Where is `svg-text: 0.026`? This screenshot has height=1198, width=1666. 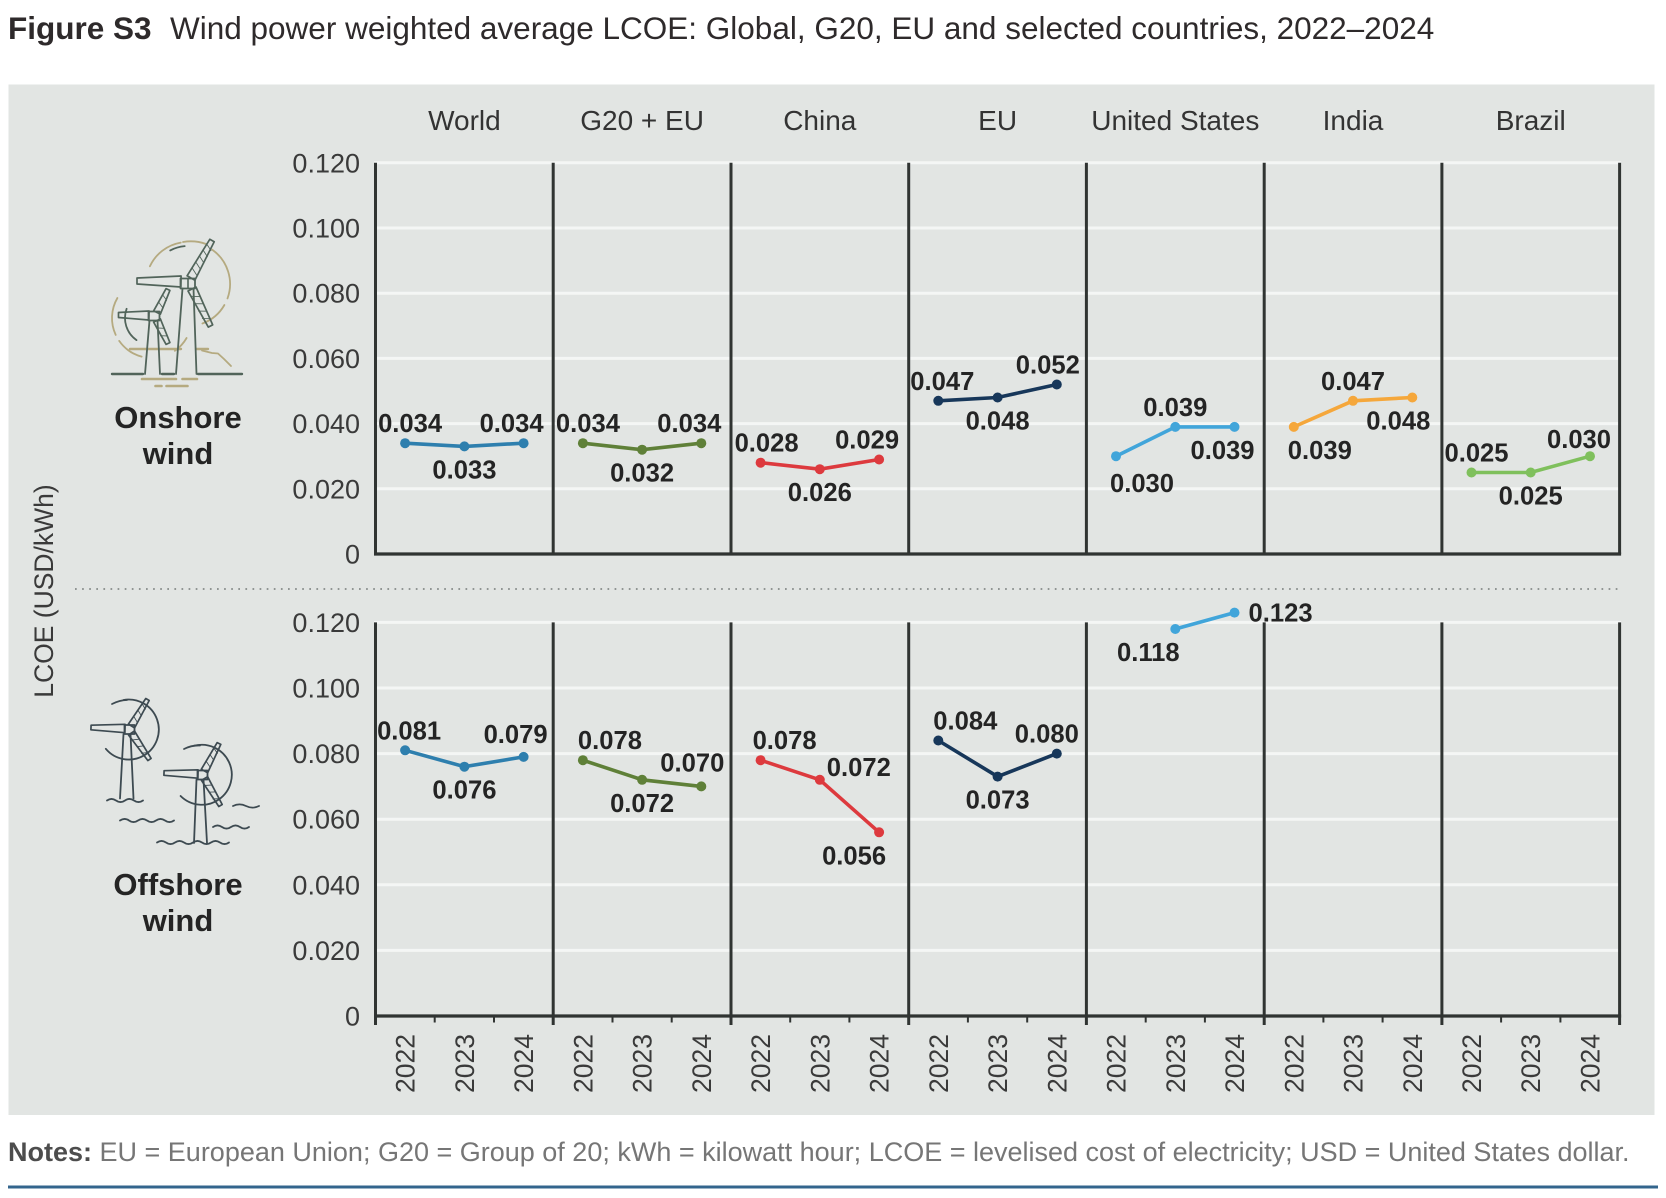 svg-text: 0.026 is located at coordinates (820, 493).